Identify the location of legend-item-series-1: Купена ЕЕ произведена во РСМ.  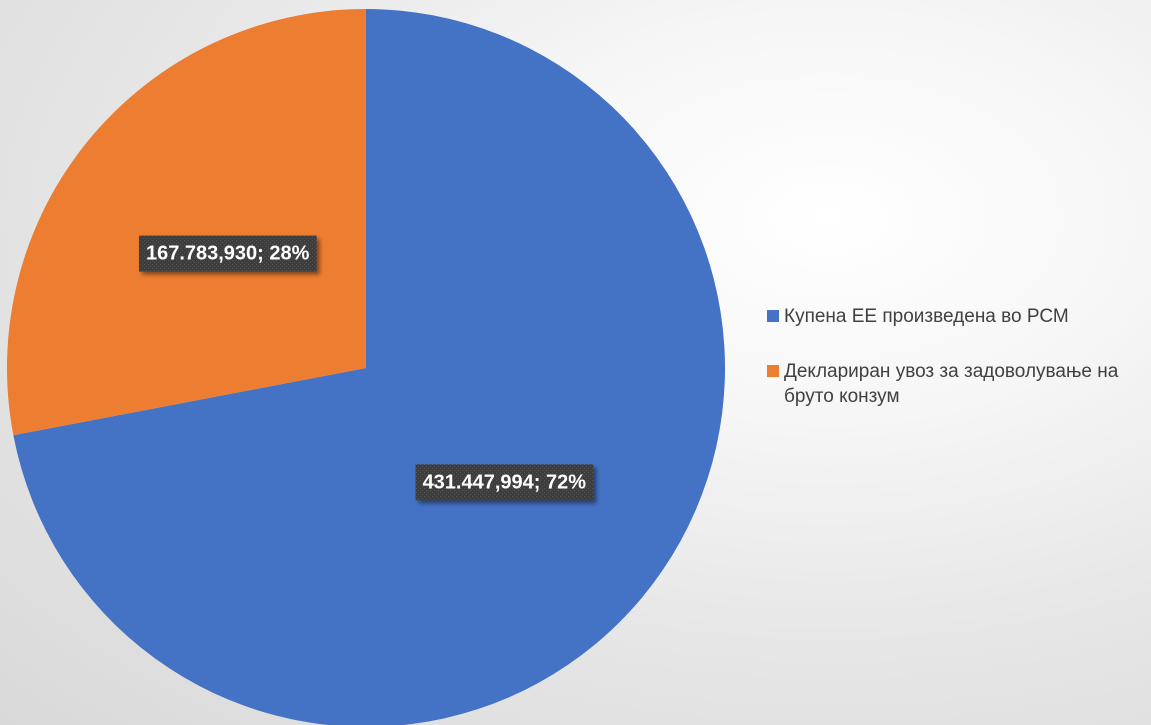
(957, 316).